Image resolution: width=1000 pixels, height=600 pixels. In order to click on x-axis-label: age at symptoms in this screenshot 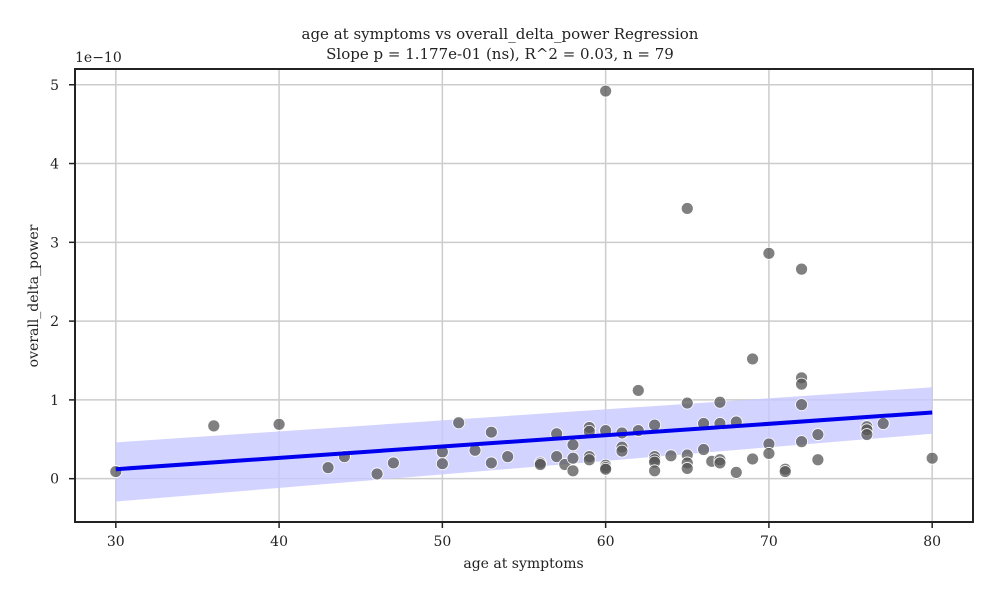, I will do `click(523, 564)`.